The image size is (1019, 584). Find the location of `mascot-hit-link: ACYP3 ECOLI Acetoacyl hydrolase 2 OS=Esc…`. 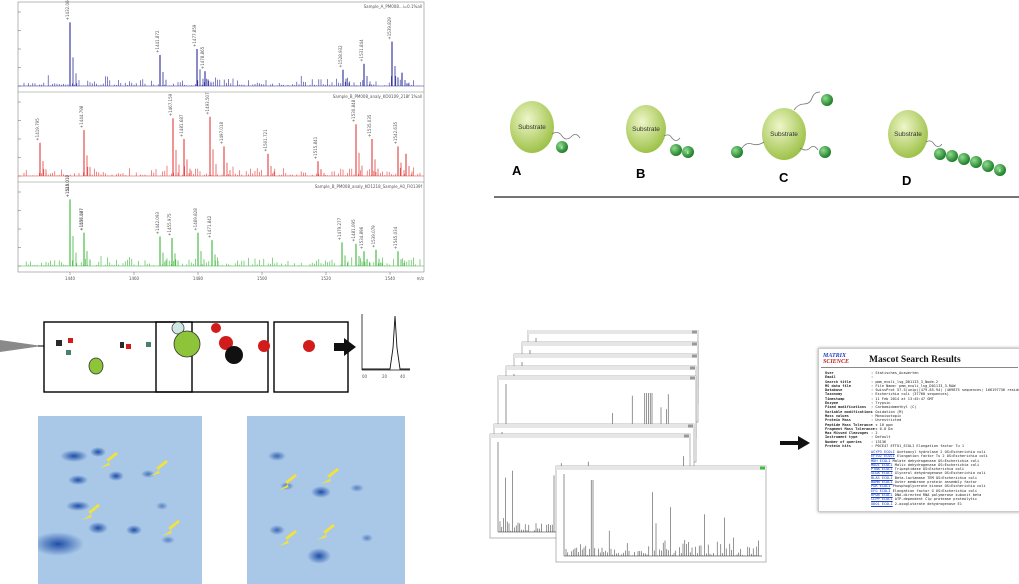

mascot-hit-link: ACYP3 ECOLI Acetoacyl hydrolase 2 OS=Esc… is located at coordinates (928, 452).